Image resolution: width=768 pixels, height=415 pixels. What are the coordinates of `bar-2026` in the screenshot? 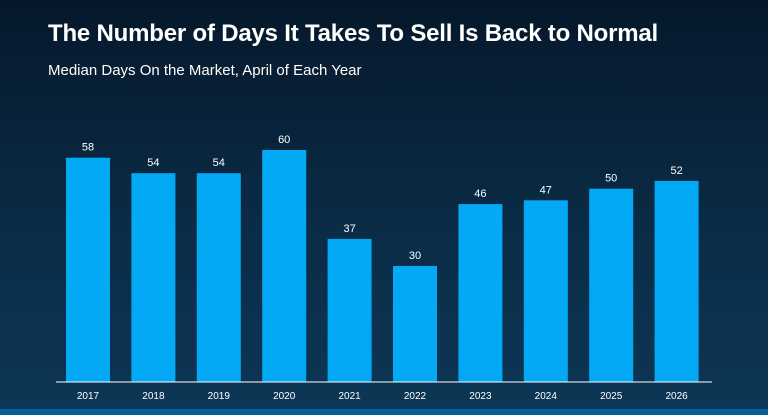 It's located at (676, 281).